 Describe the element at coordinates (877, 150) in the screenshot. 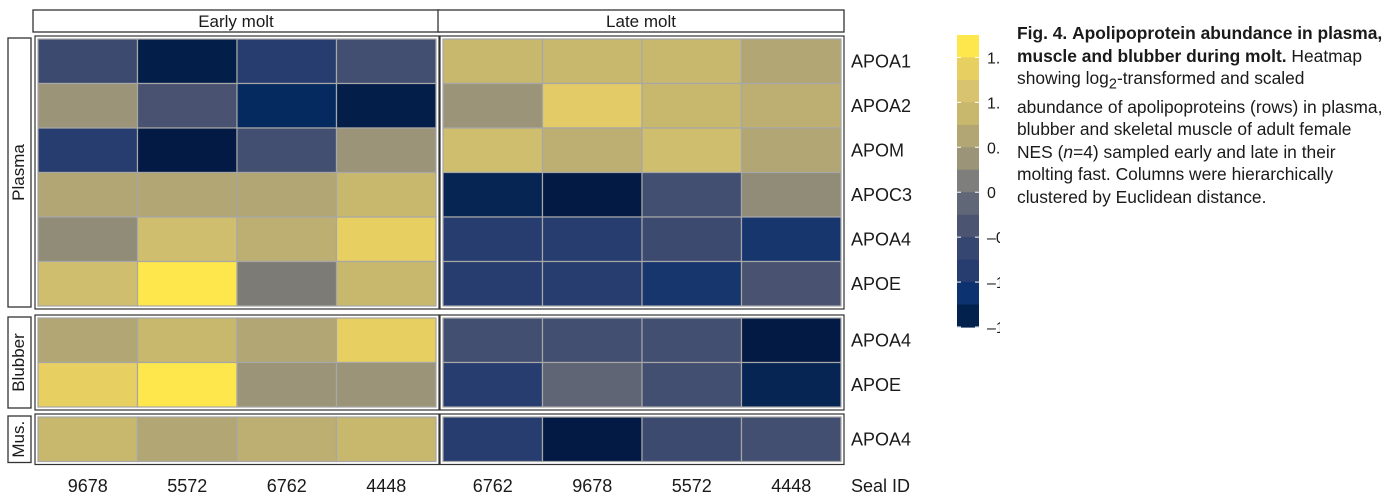

I see `row-label: APOM` at that location.